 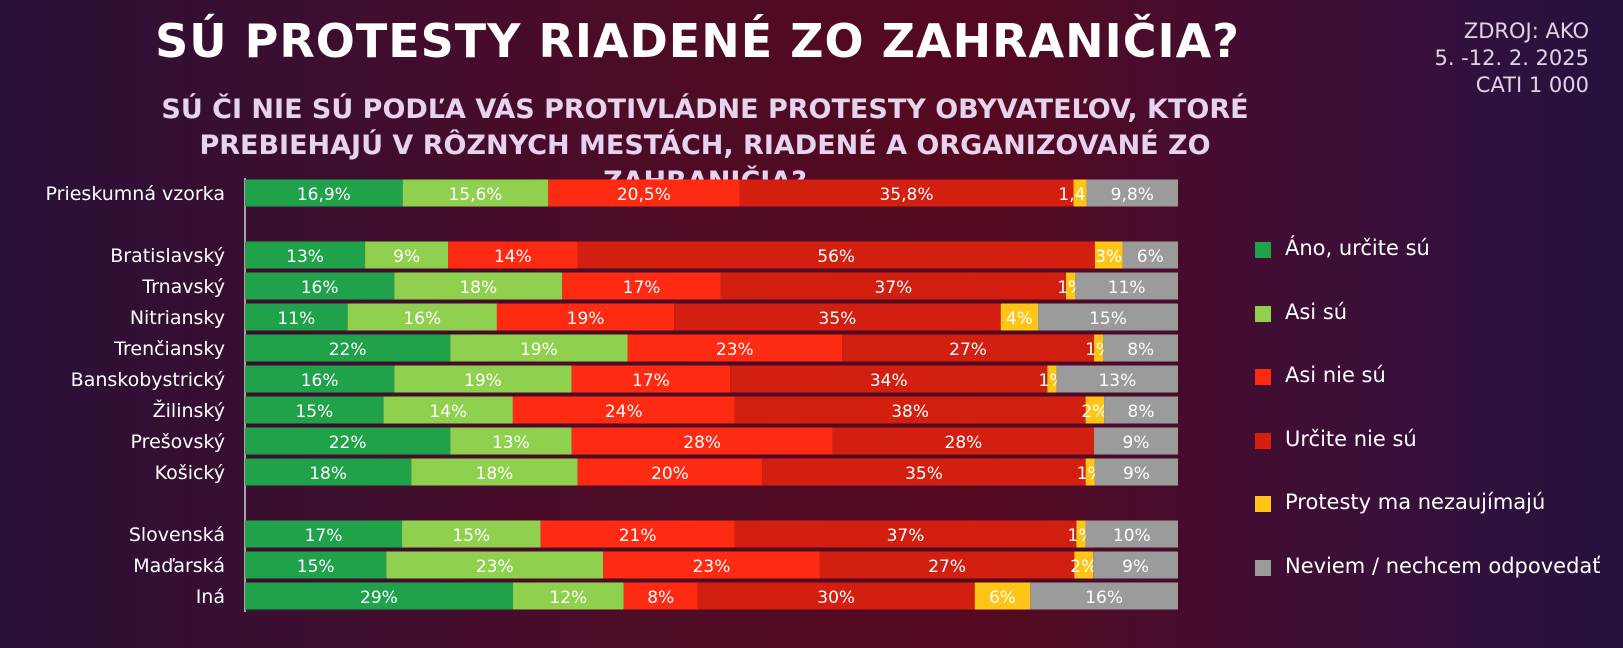 I want to click on legend-swatch-urcite-nie, so click(x=1263, y=440).